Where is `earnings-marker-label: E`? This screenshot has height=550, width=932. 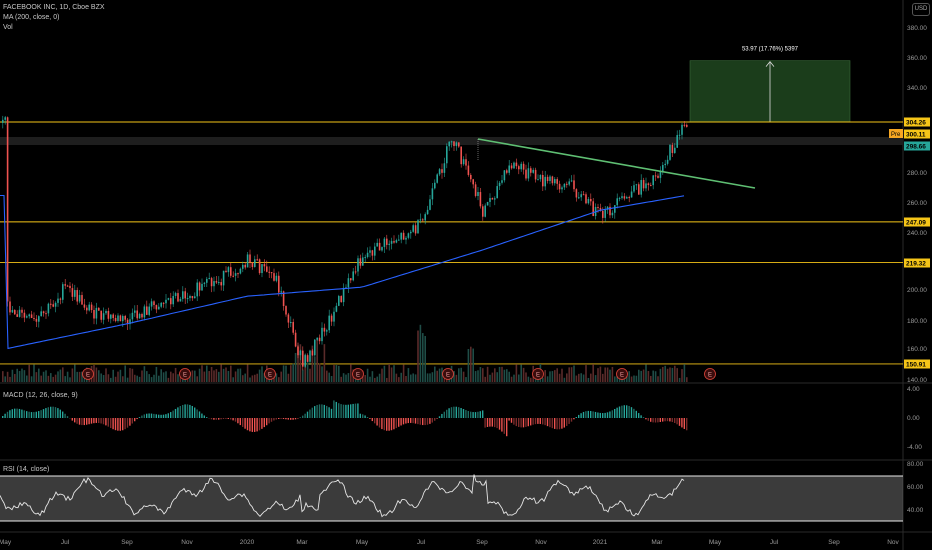
earnings-marker-label: E is located at coordinates (270, 376).